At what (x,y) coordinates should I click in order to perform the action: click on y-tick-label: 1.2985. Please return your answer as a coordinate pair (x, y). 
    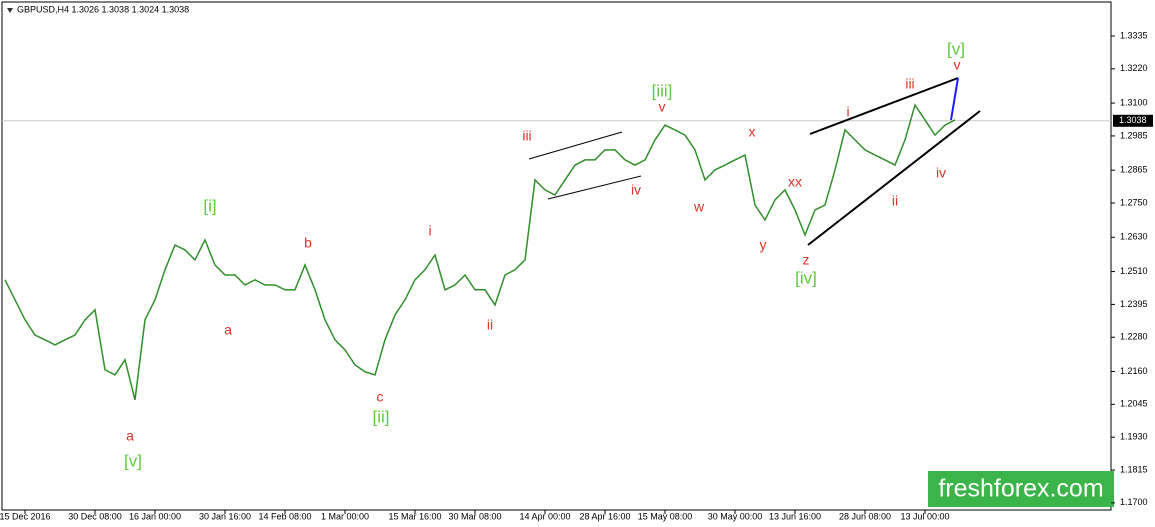
    Looking at the image, I should click on (1134, 135).